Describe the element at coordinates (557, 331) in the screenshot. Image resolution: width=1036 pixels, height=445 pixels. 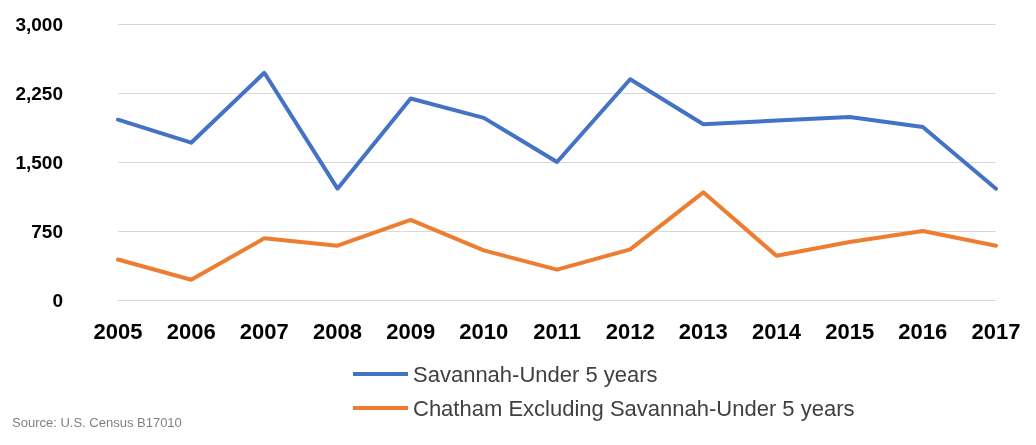
I see `x-tick-label: 2011` at that location.